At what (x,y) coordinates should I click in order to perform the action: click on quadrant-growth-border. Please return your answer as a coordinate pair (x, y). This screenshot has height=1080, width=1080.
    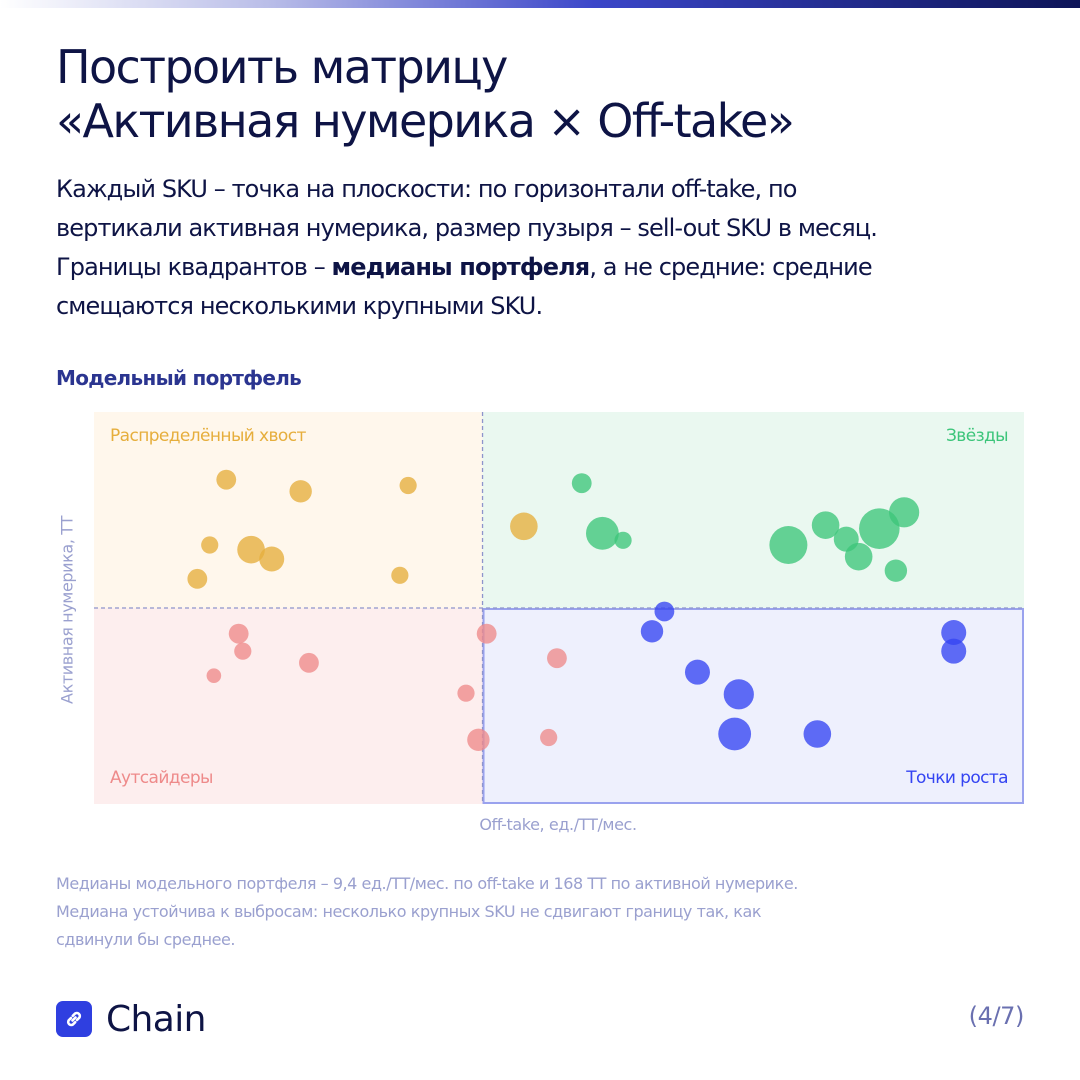
    Looking at the image, I should click on (753, 706).